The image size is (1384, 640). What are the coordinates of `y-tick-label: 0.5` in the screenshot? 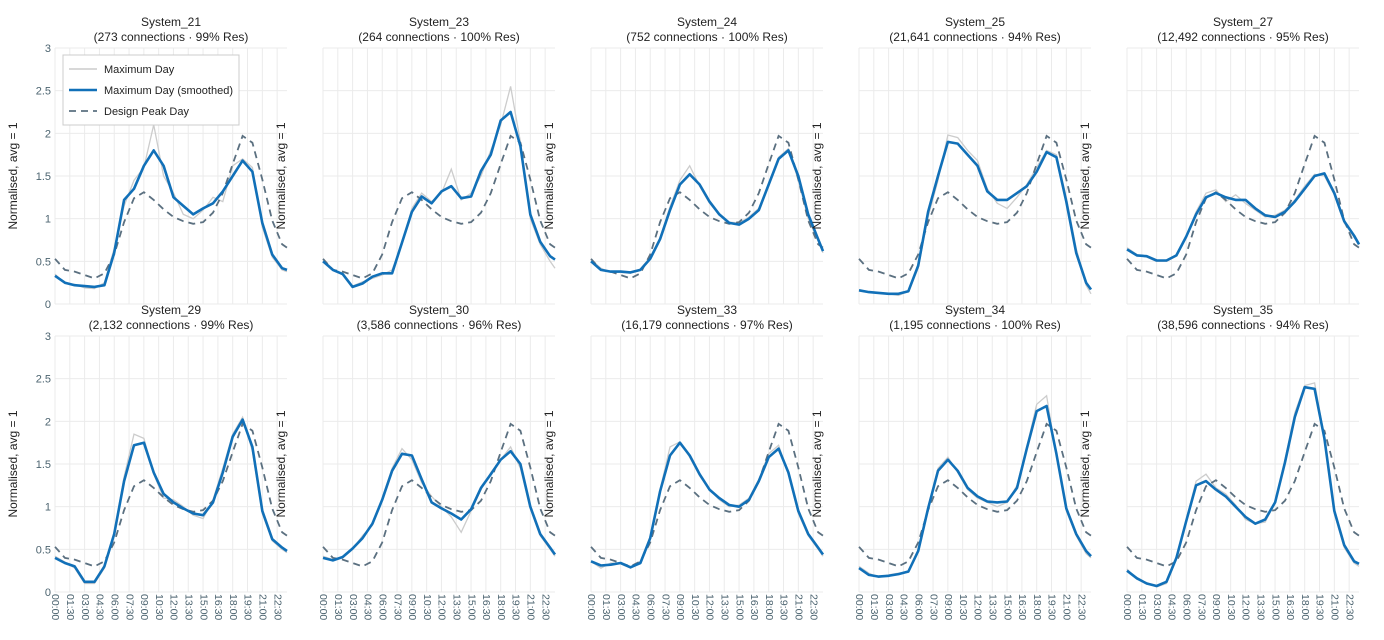 It's located at (43, 262).